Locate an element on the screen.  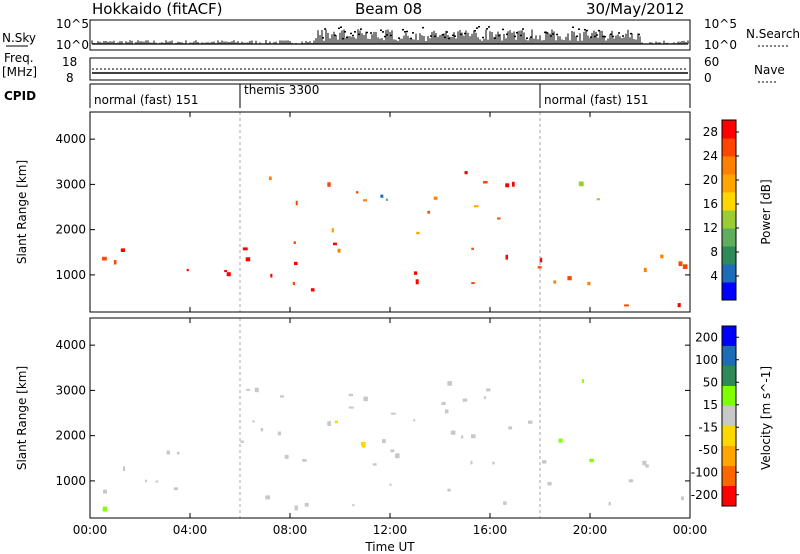
y-tick-label: 4000 is located at coordinates (70, 139).